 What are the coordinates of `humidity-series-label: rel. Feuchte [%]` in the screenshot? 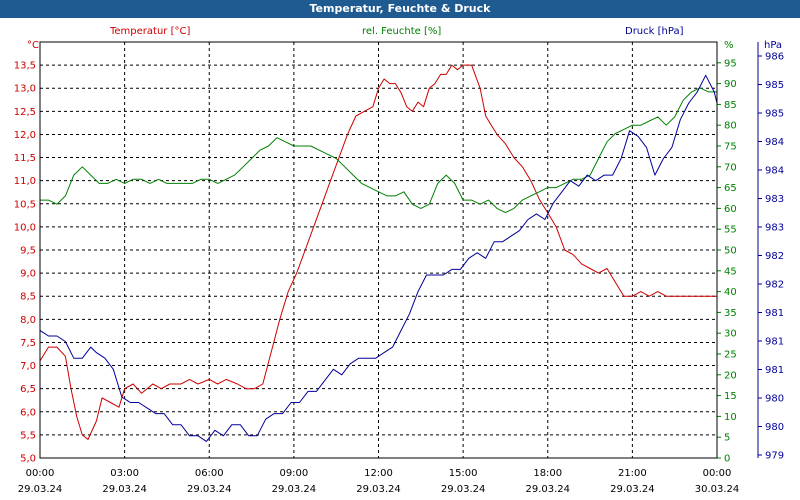 It's located at (401, 31).